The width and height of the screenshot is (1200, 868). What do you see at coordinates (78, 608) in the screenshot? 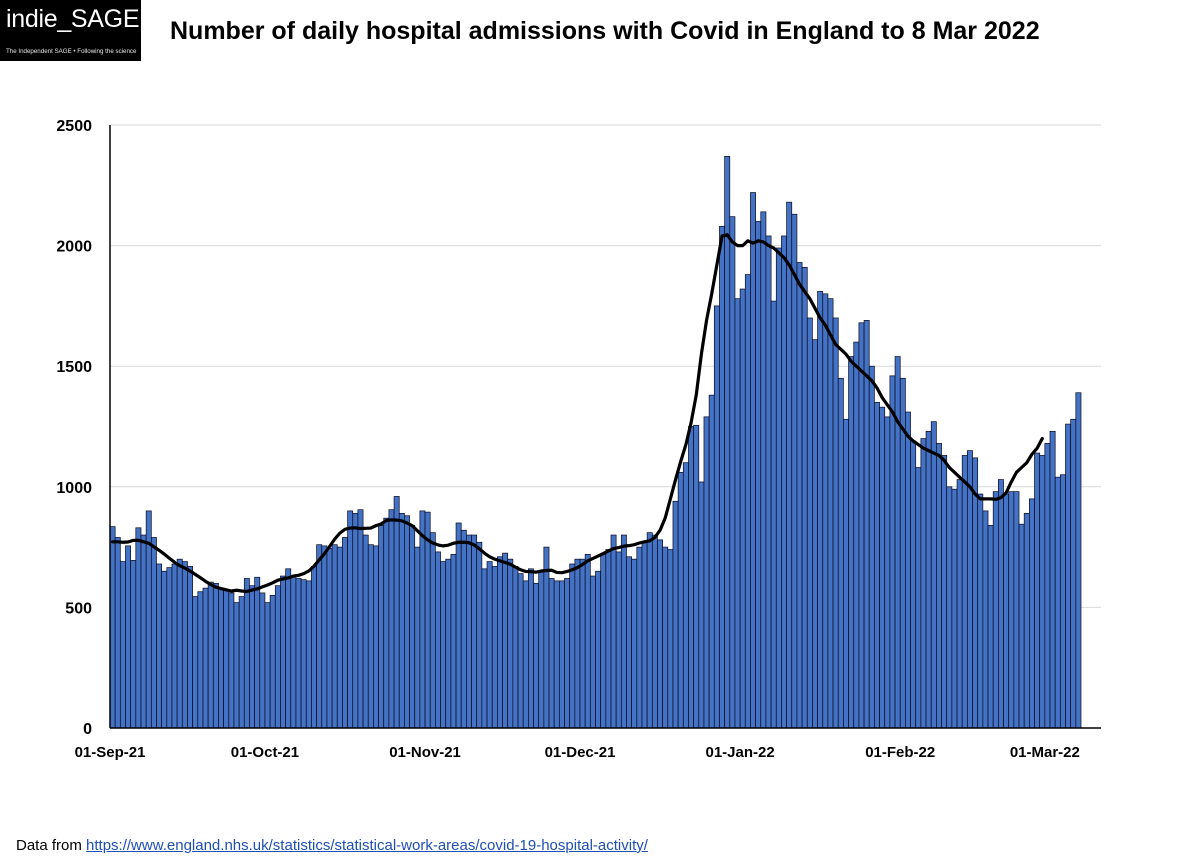
I see `y-tick-label: 500` at bounding box center [78, 608].